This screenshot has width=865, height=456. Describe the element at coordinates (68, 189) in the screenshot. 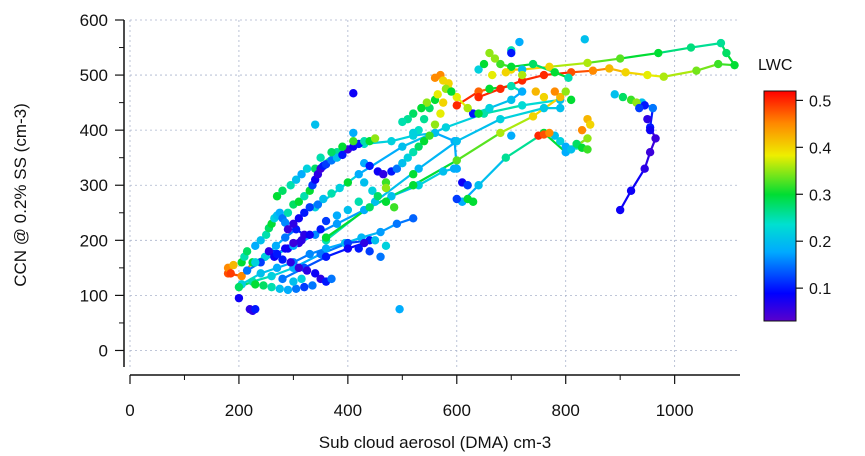

I see `y-axis: 0 100 200 300 400 500 600 CCN @ 0.2% SS (cm-3)` at that location.